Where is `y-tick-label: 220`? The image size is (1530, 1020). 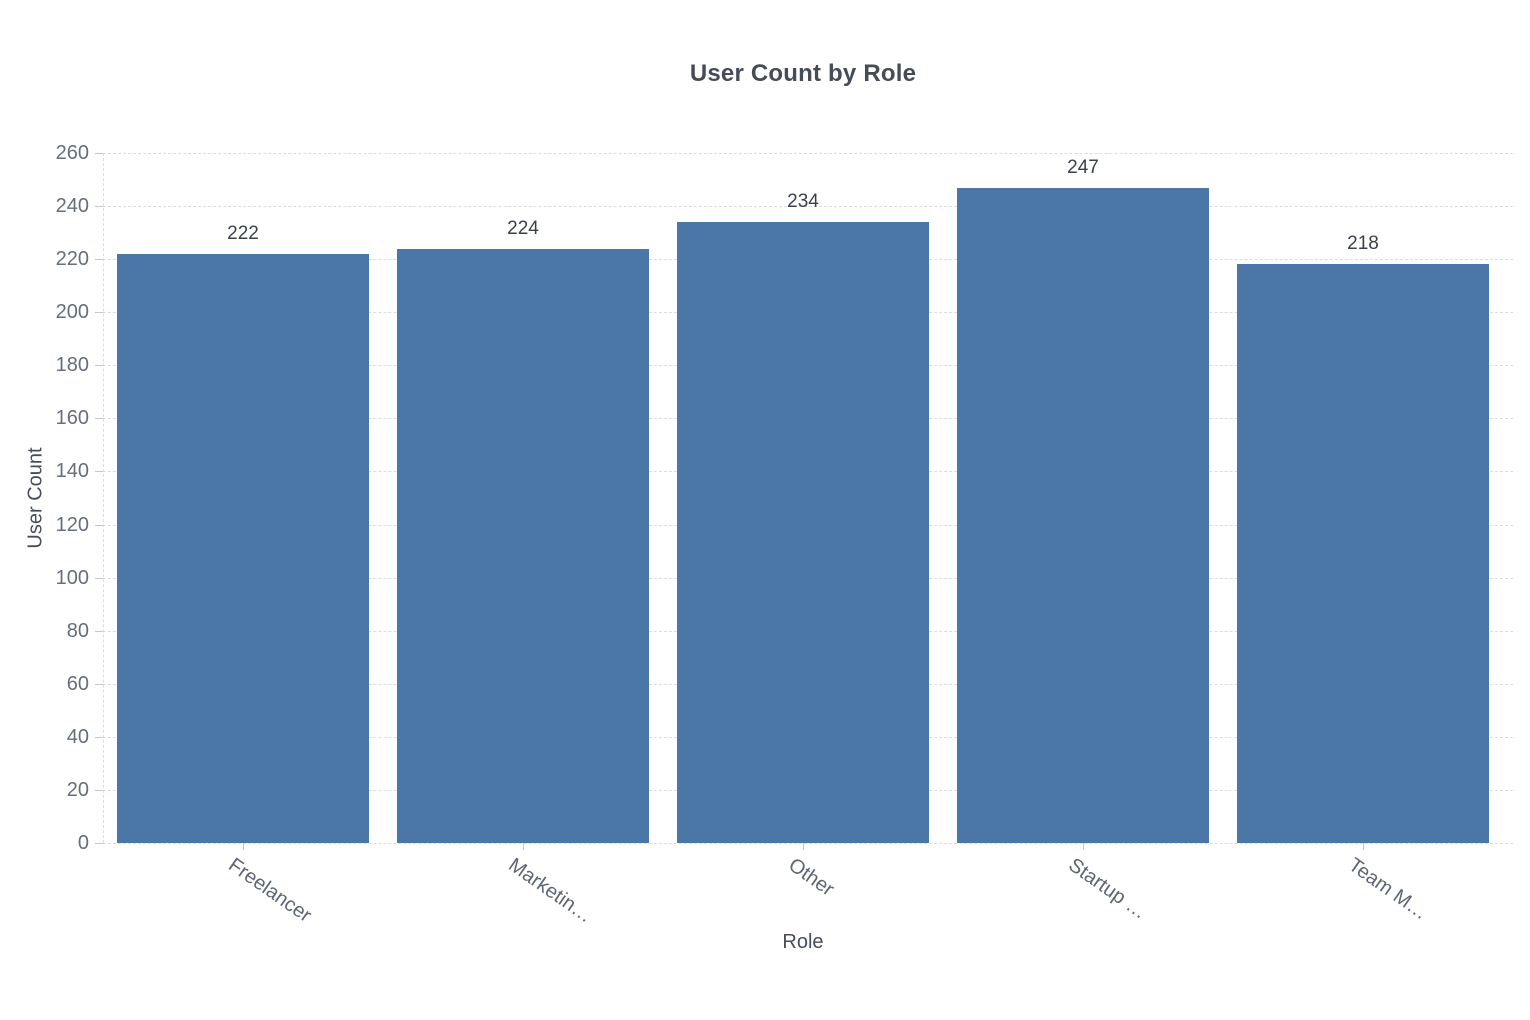 y-tick-label: 220 is located at coordinates (72, 259).